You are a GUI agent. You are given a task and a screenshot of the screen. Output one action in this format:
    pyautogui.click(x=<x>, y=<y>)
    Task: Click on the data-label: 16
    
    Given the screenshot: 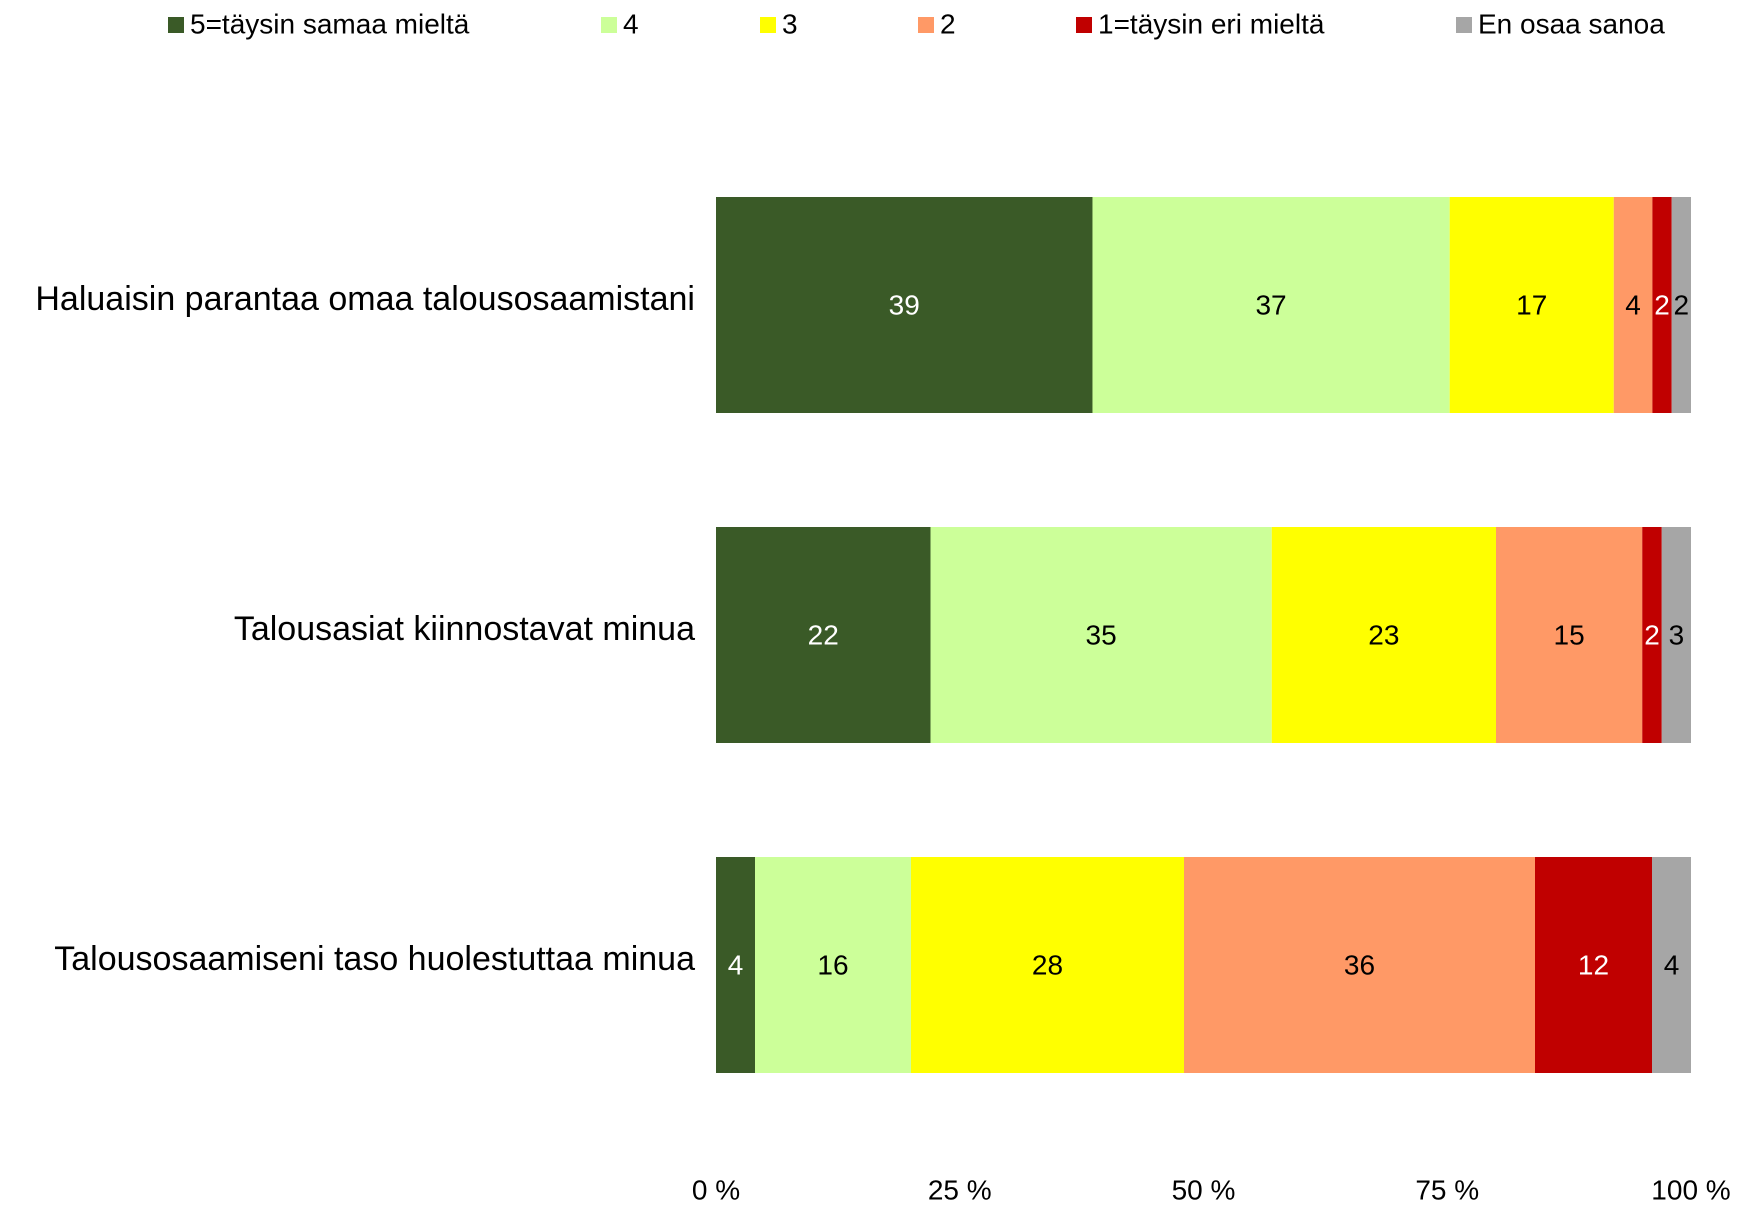 What is the action you would take?
    pyautogui.click(x=832, y=964)
    